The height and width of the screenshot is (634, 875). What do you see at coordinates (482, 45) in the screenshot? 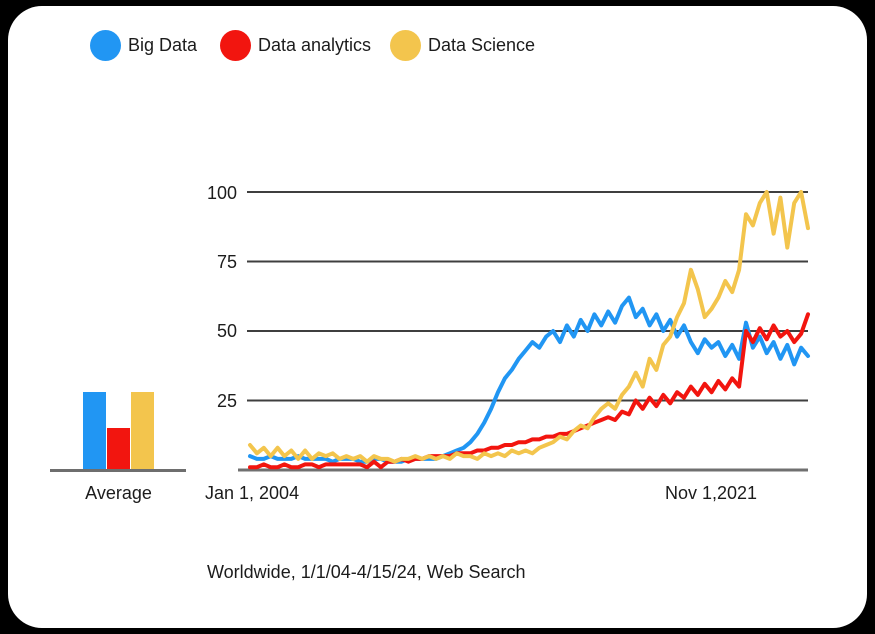
I see `legend-label: Data Science` at bounding box center [482, 45].